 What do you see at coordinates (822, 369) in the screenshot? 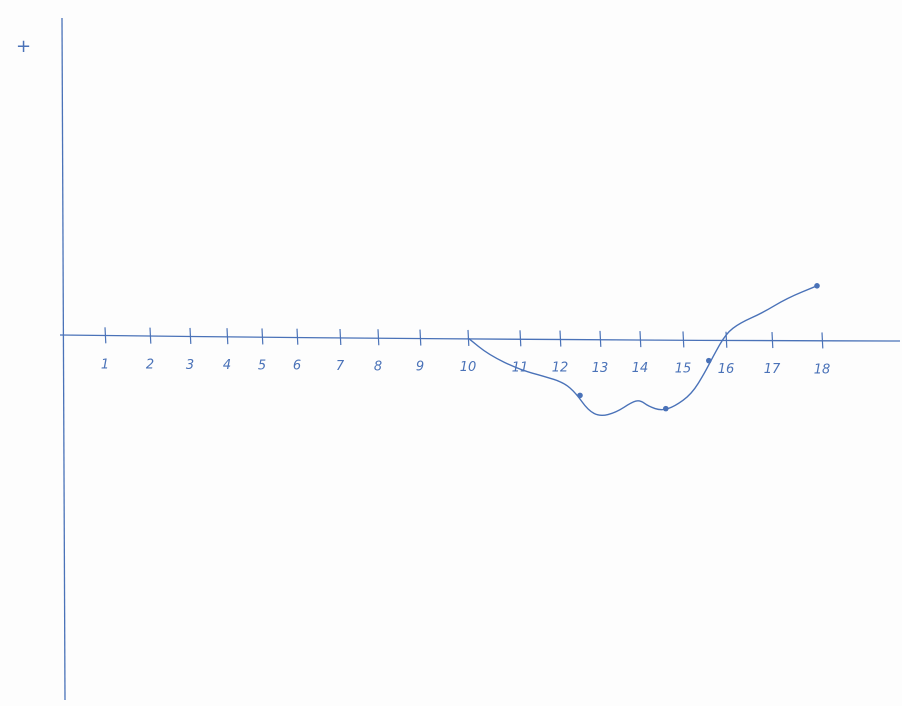
I see `x-tick-label: 18` at bounding box center [822, 369].